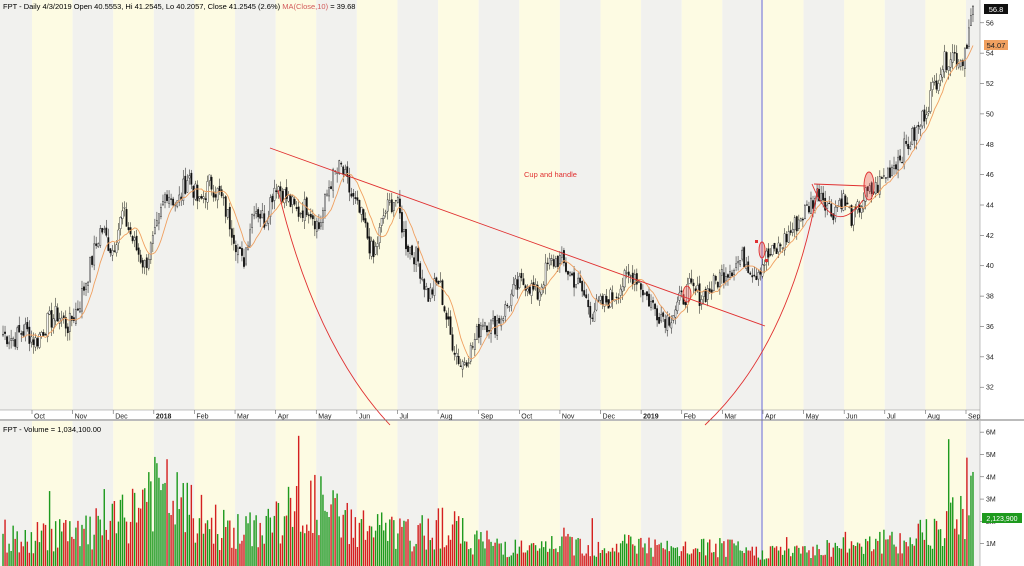  Describe the element at coordinates (891, 417) in the screenshot. I see `time-tick-label: Jul` at that location.